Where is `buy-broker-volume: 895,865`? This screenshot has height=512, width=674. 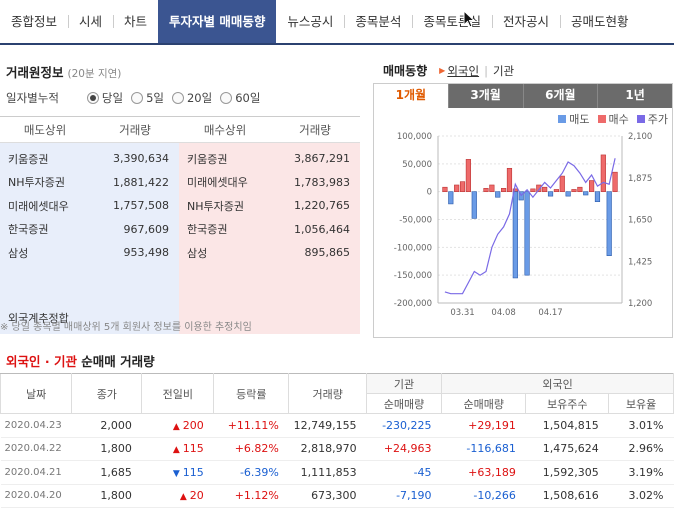
buy-broker-volume: 895,865 is located at coordinates (327, 253).